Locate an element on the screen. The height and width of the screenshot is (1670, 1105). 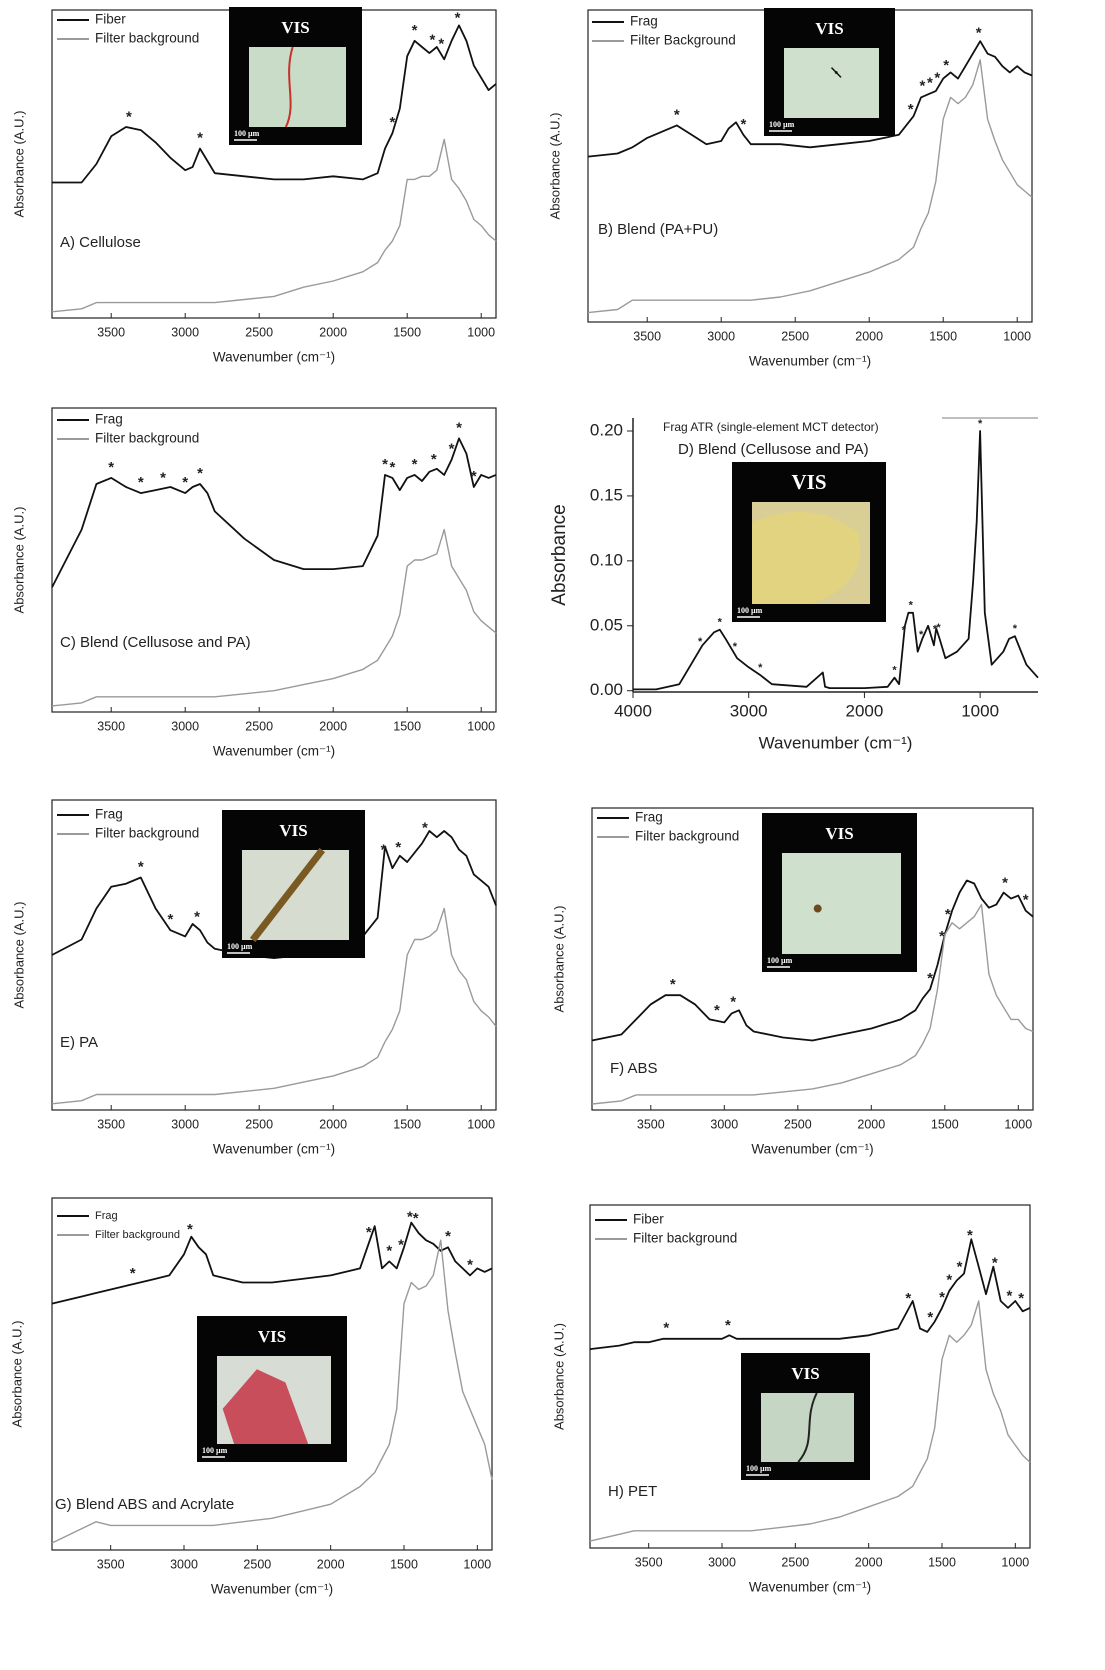
panel-label: G) Blend ABS and Acrylate is located at coordinates (144, 1504).